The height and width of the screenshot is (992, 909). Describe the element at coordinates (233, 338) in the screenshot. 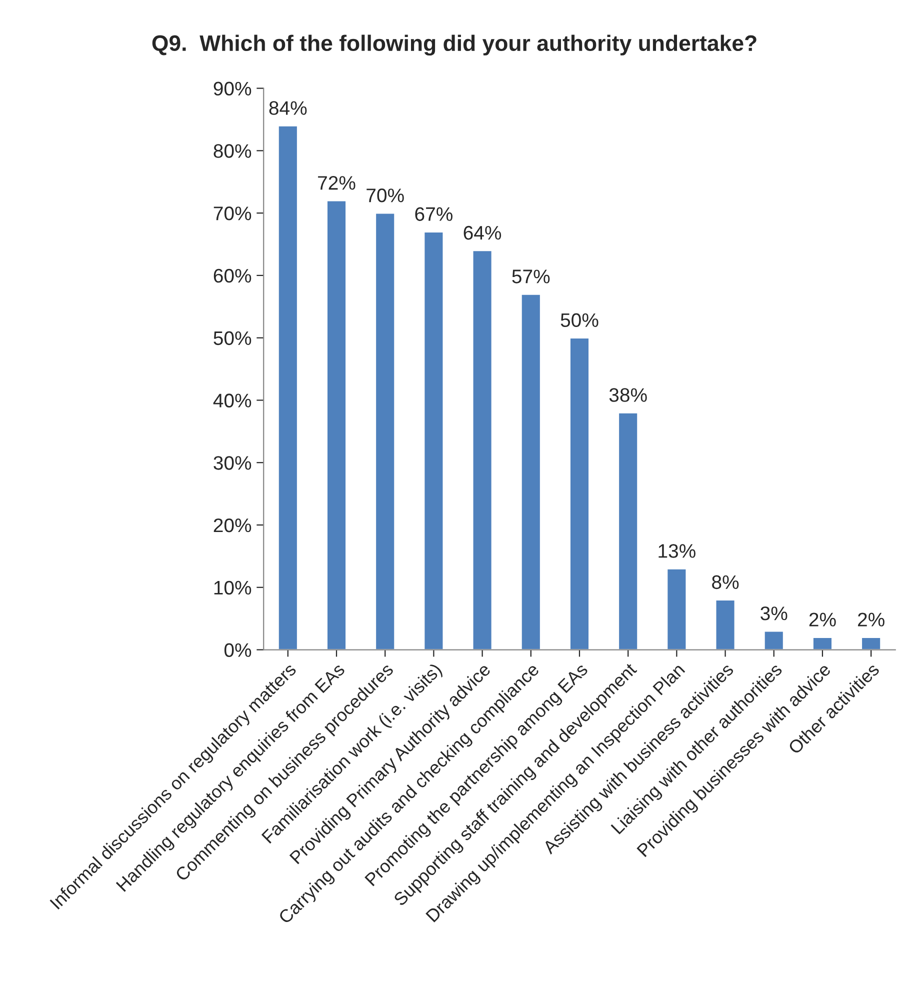

I see `y-tick-label: 50%` at that location.